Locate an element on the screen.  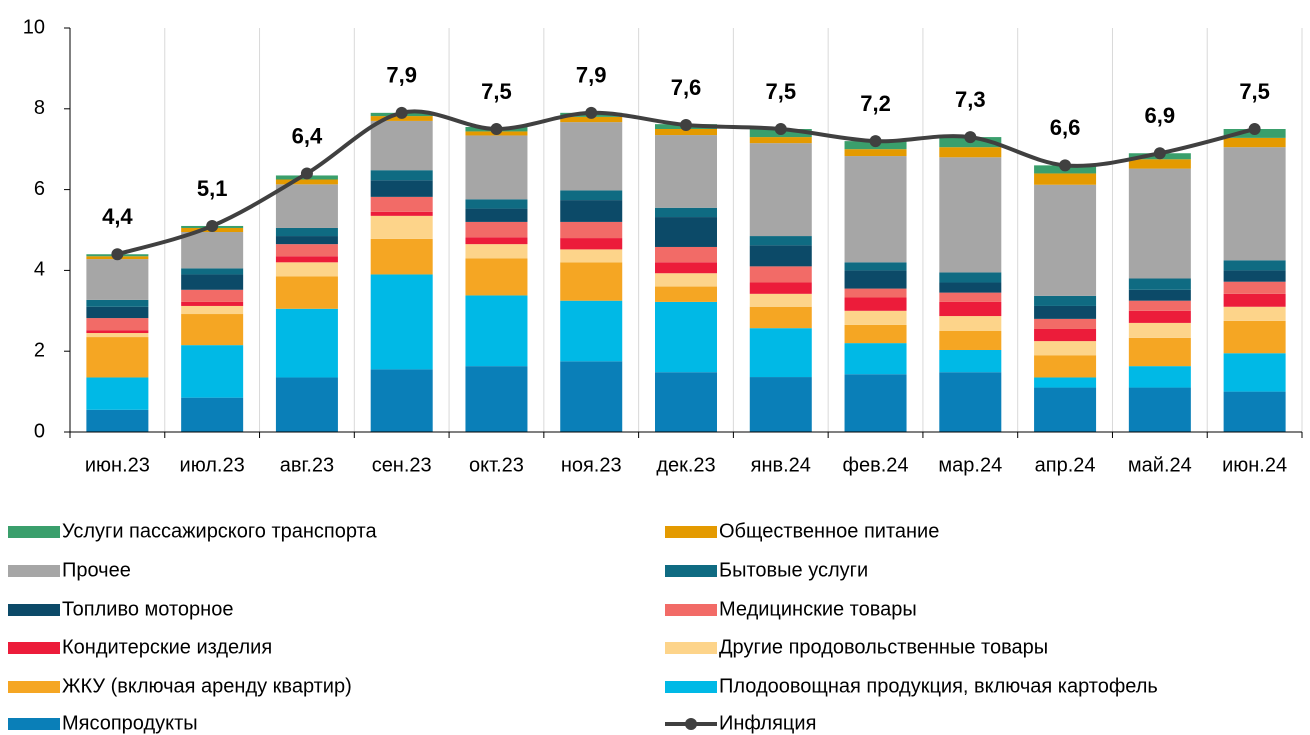
y-tick-label: 2 is located at coordinates (39, 350).